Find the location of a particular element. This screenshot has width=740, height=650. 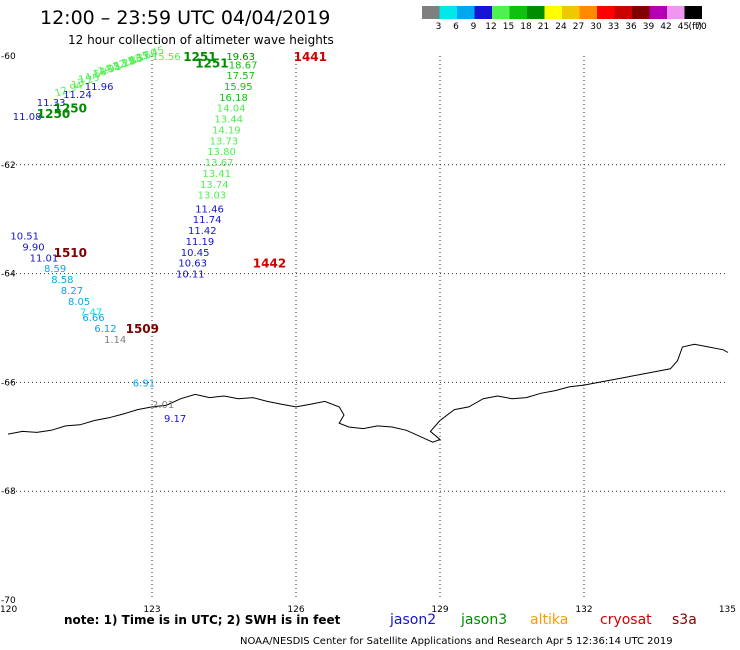

lat-tick-label: -64 is located at coordinates (8, 275).